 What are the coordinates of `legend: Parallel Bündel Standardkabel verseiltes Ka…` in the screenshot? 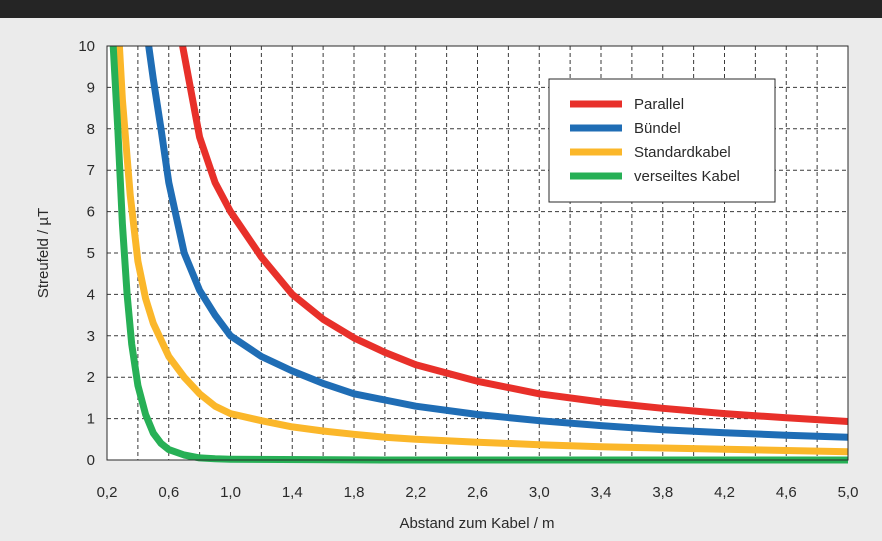 It's located at (662, 140).